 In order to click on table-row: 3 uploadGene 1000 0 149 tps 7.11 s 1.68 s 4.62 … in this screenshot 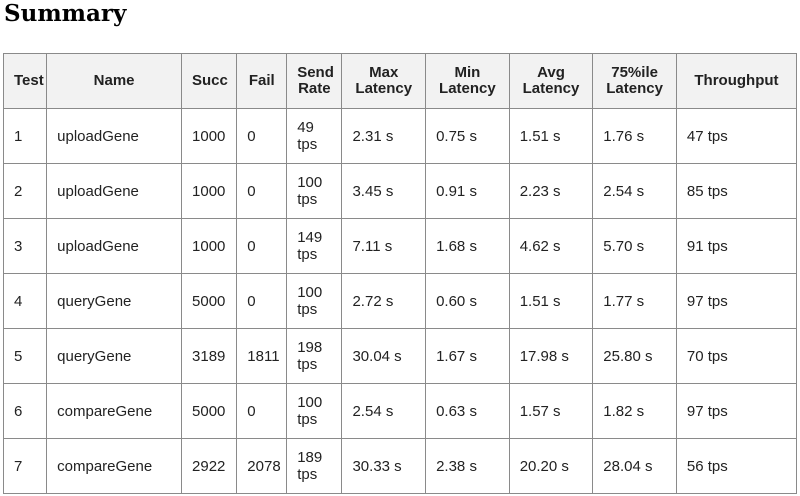, I will do `click(400, 246)`.